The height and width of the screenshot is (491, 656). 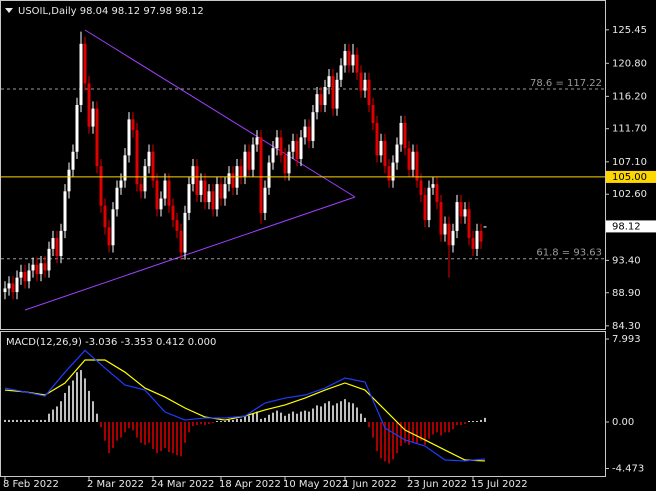 What do you see at coordinates (629, 96) in the screenshot?
I see `y-tick-label: 116.20` at bounding box center [629, 96].